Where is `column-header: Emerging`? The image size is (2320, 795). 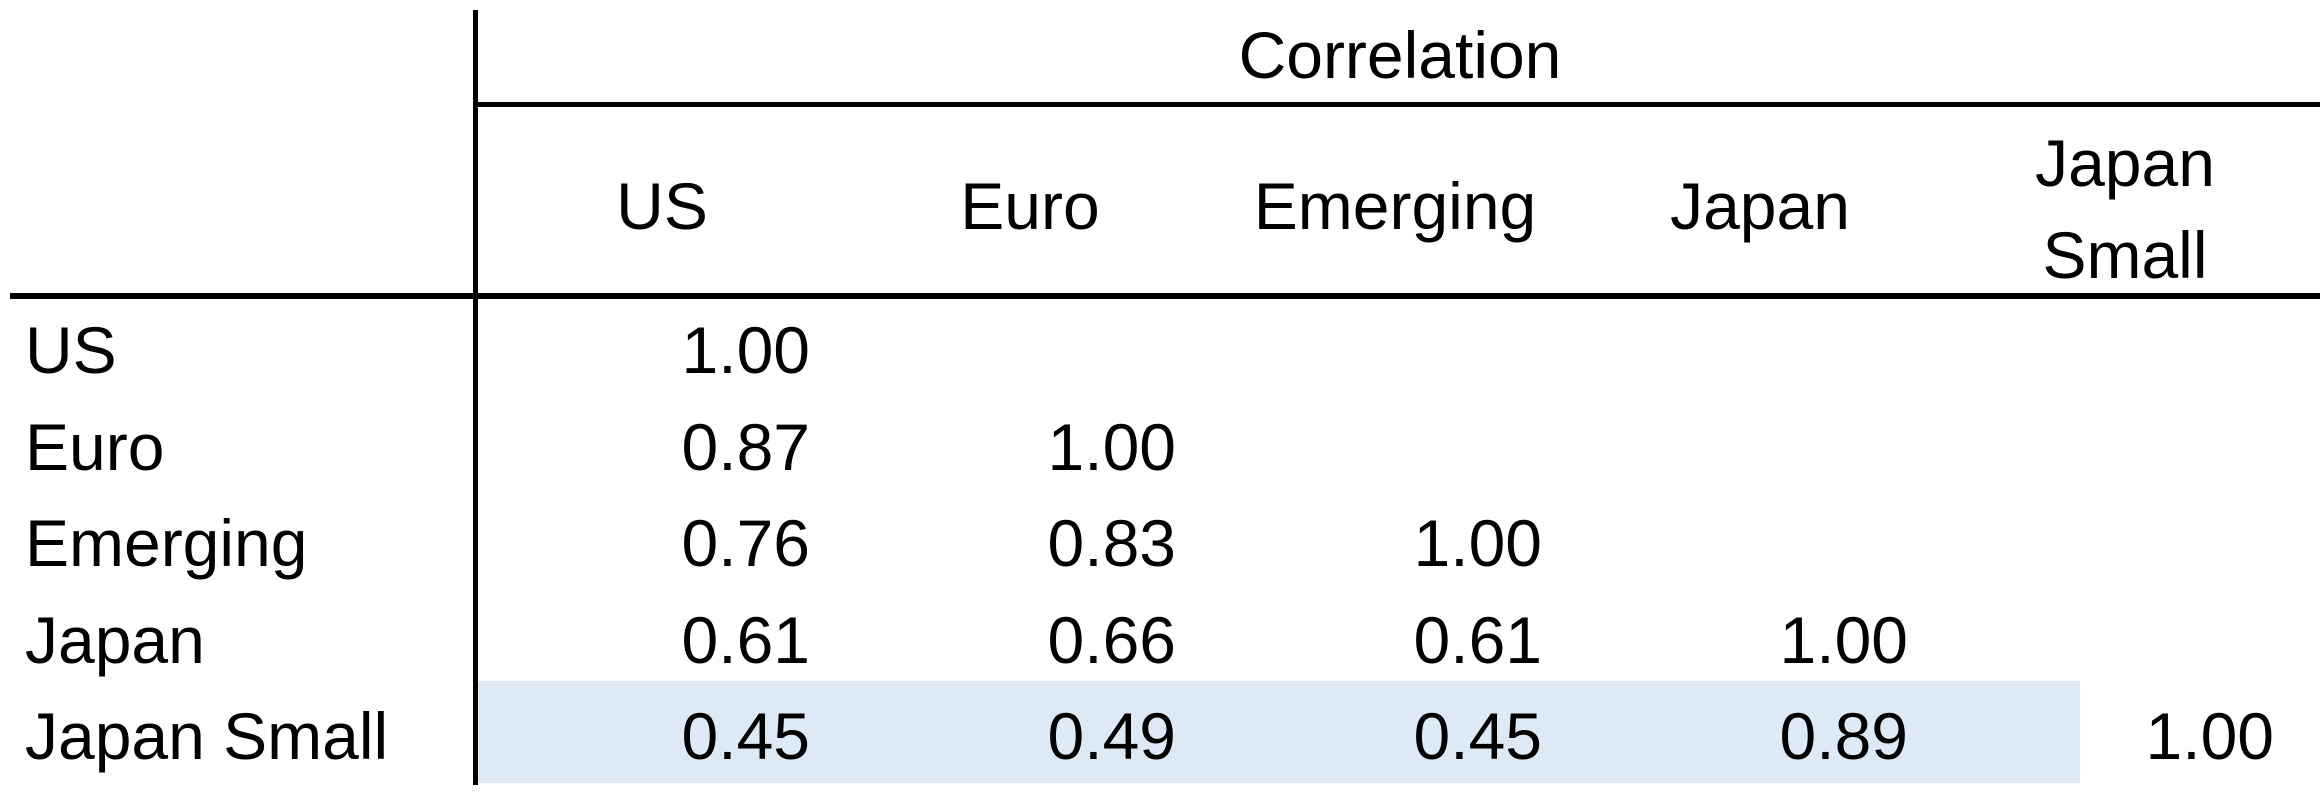 column-header: Emerging is located at coordinates (1395, 206).